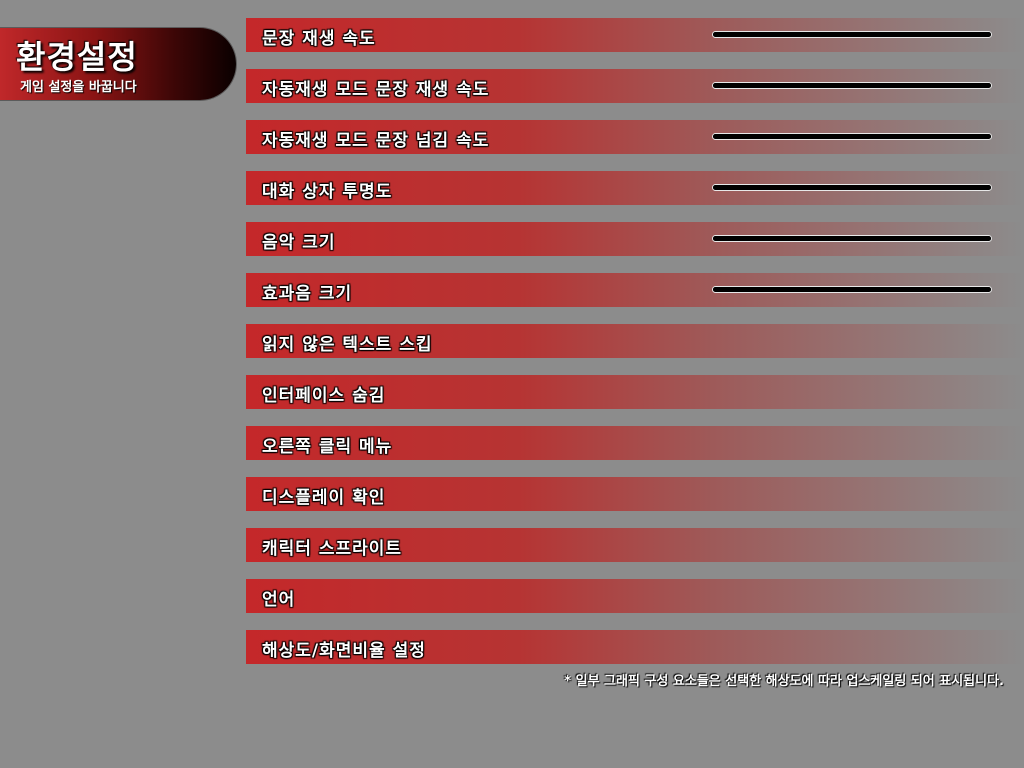 The height and width of the screenshot is (768, 1024). I want to click on option-label: 디스플레이 확인, so click(324, 498).